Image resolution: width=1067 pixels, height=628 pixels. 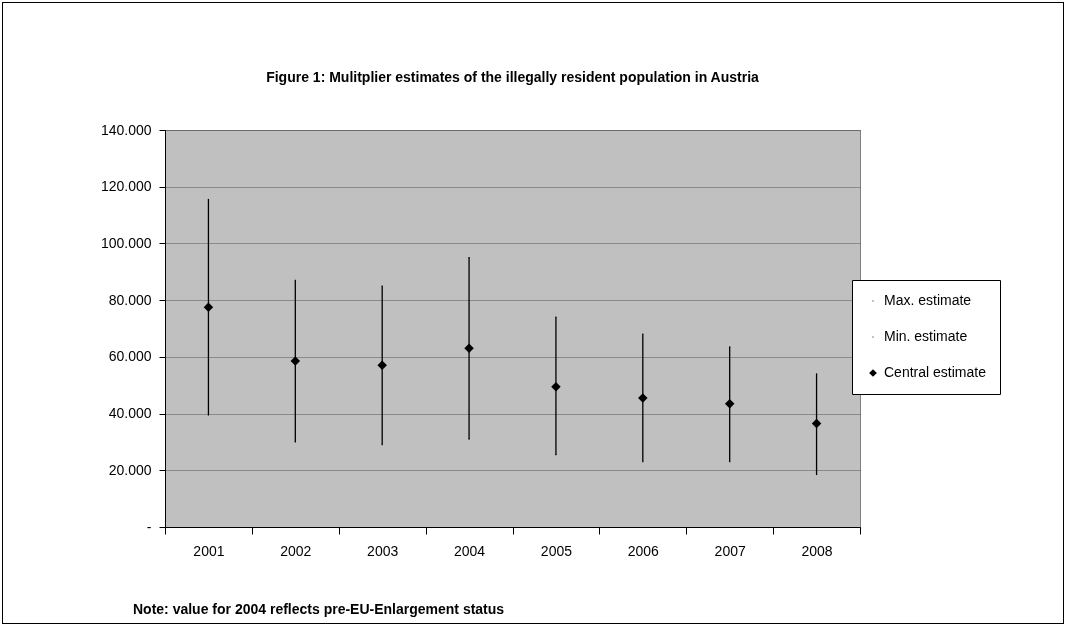 I want to click on x-tick-label: 2008, so click(x=817, y=550).